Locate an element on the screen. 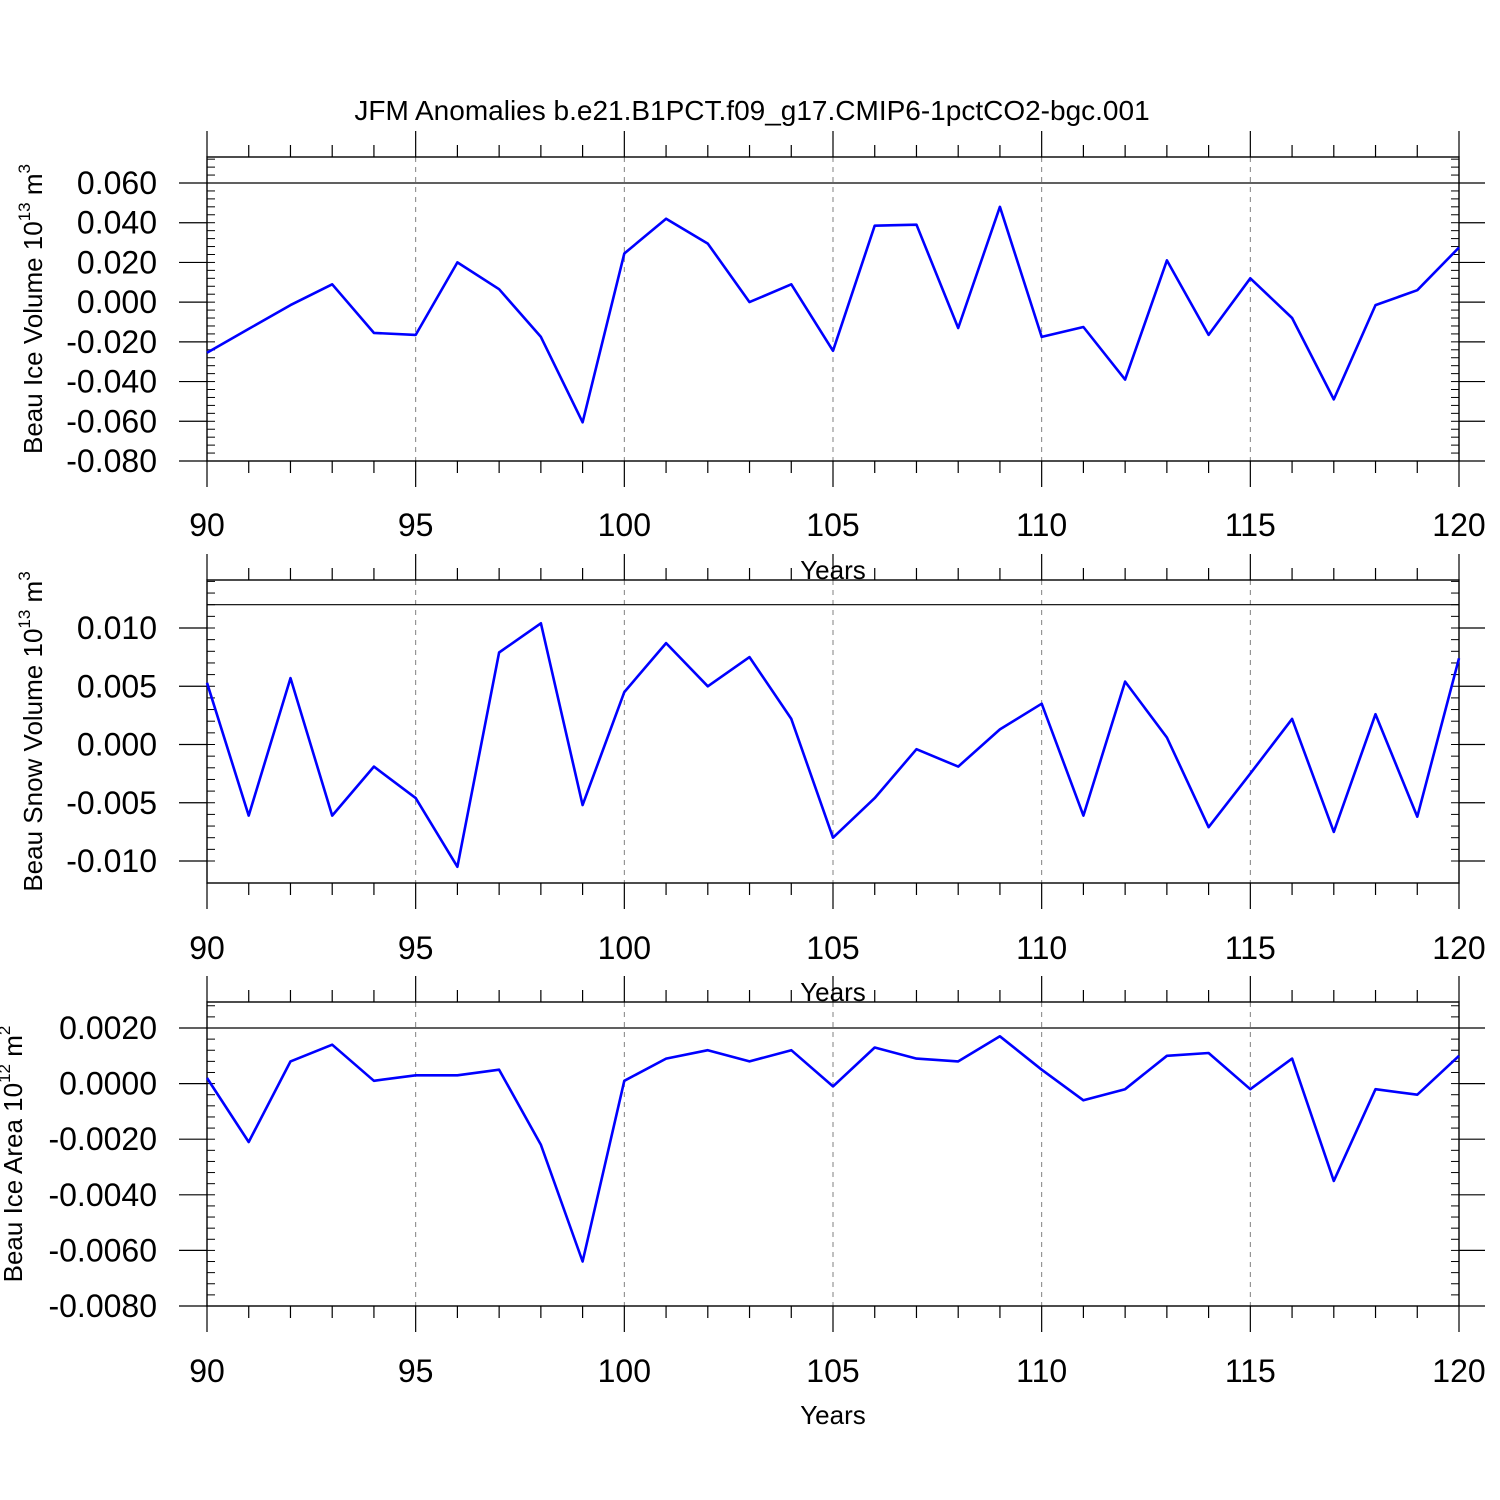 Image resolution: width=1500 pixels, height=1500 pixels. y-axis-label: Beau Ice Volume 1013 m3 is located at coordinates (31, 309).